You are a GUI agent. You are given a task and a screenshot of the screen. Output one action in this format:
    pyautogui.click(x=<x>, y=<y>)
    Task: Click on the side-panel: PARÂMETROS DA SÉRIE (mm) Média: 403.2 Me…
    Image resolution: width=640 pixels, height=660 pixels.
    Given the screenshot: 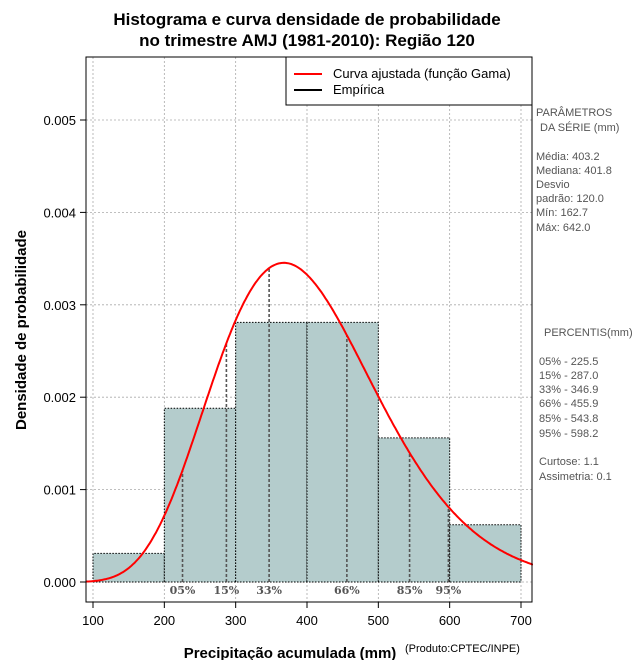 What is the action you would take?
    pyautogui.click(x=584, y=294)
    